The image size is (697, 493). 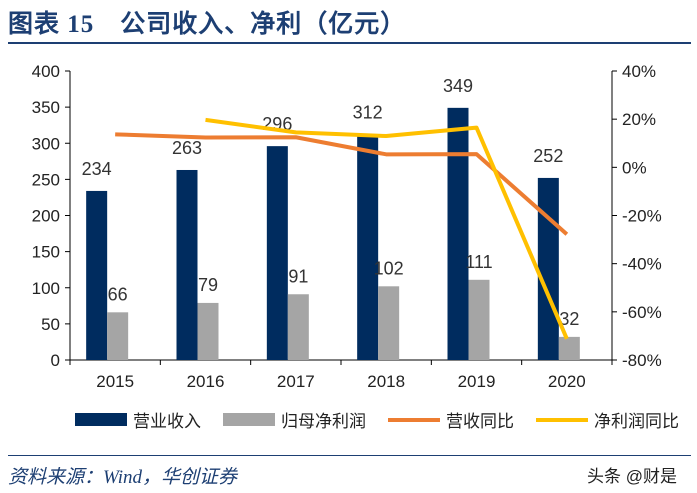 I want to click on left-tick-label: 250, so click(x=46, y=179).